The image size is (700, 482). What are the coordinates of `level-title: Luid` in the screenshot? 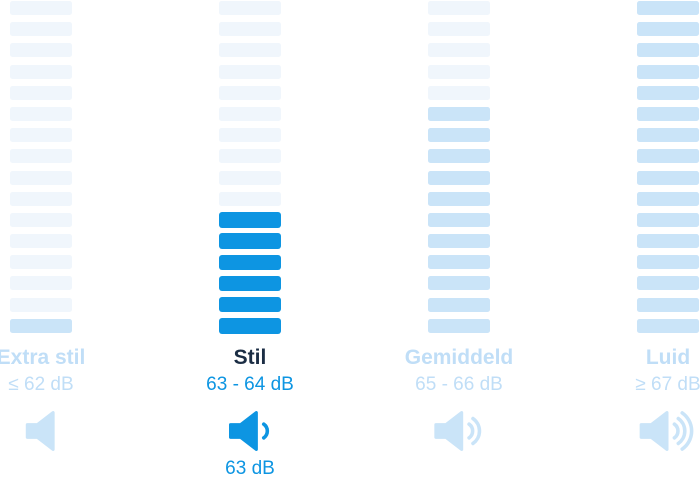 It's located at (668, 357).